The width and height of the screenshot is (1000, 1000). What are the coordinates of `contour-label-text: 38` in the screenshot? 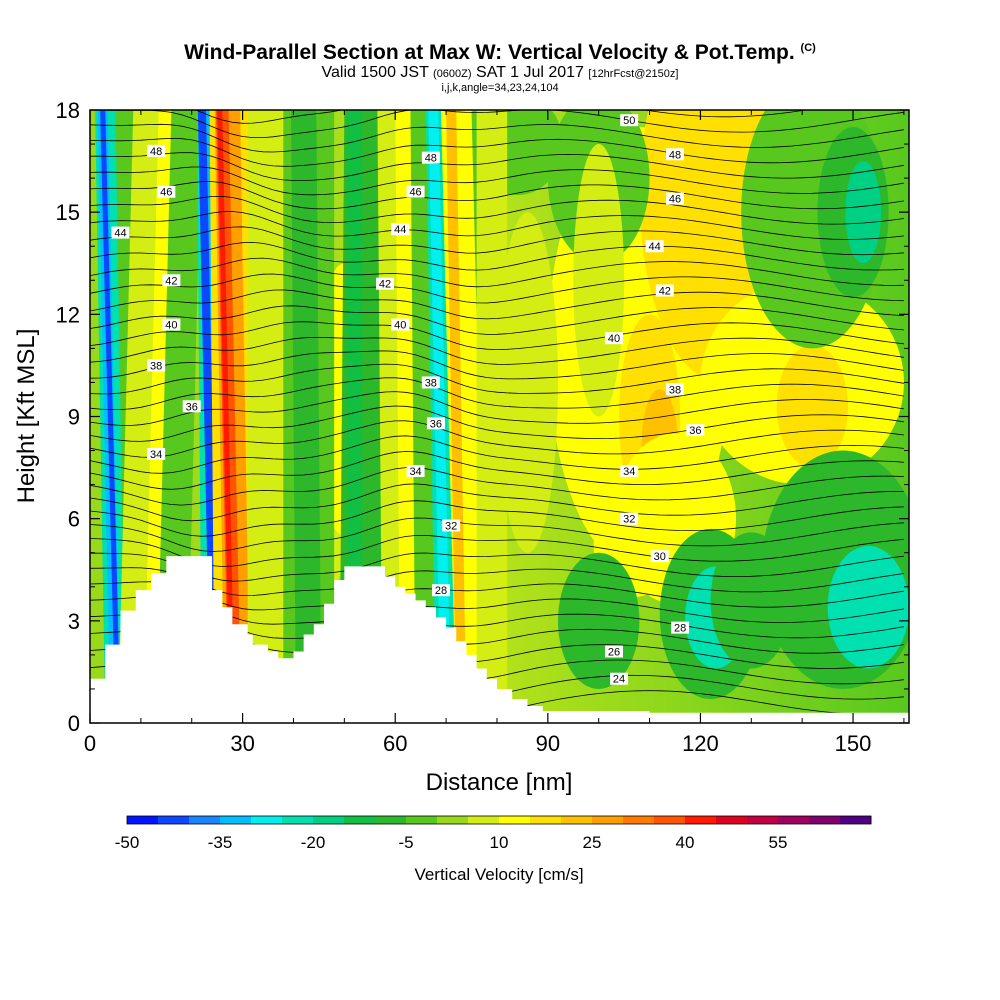 It's located at (431, 383).